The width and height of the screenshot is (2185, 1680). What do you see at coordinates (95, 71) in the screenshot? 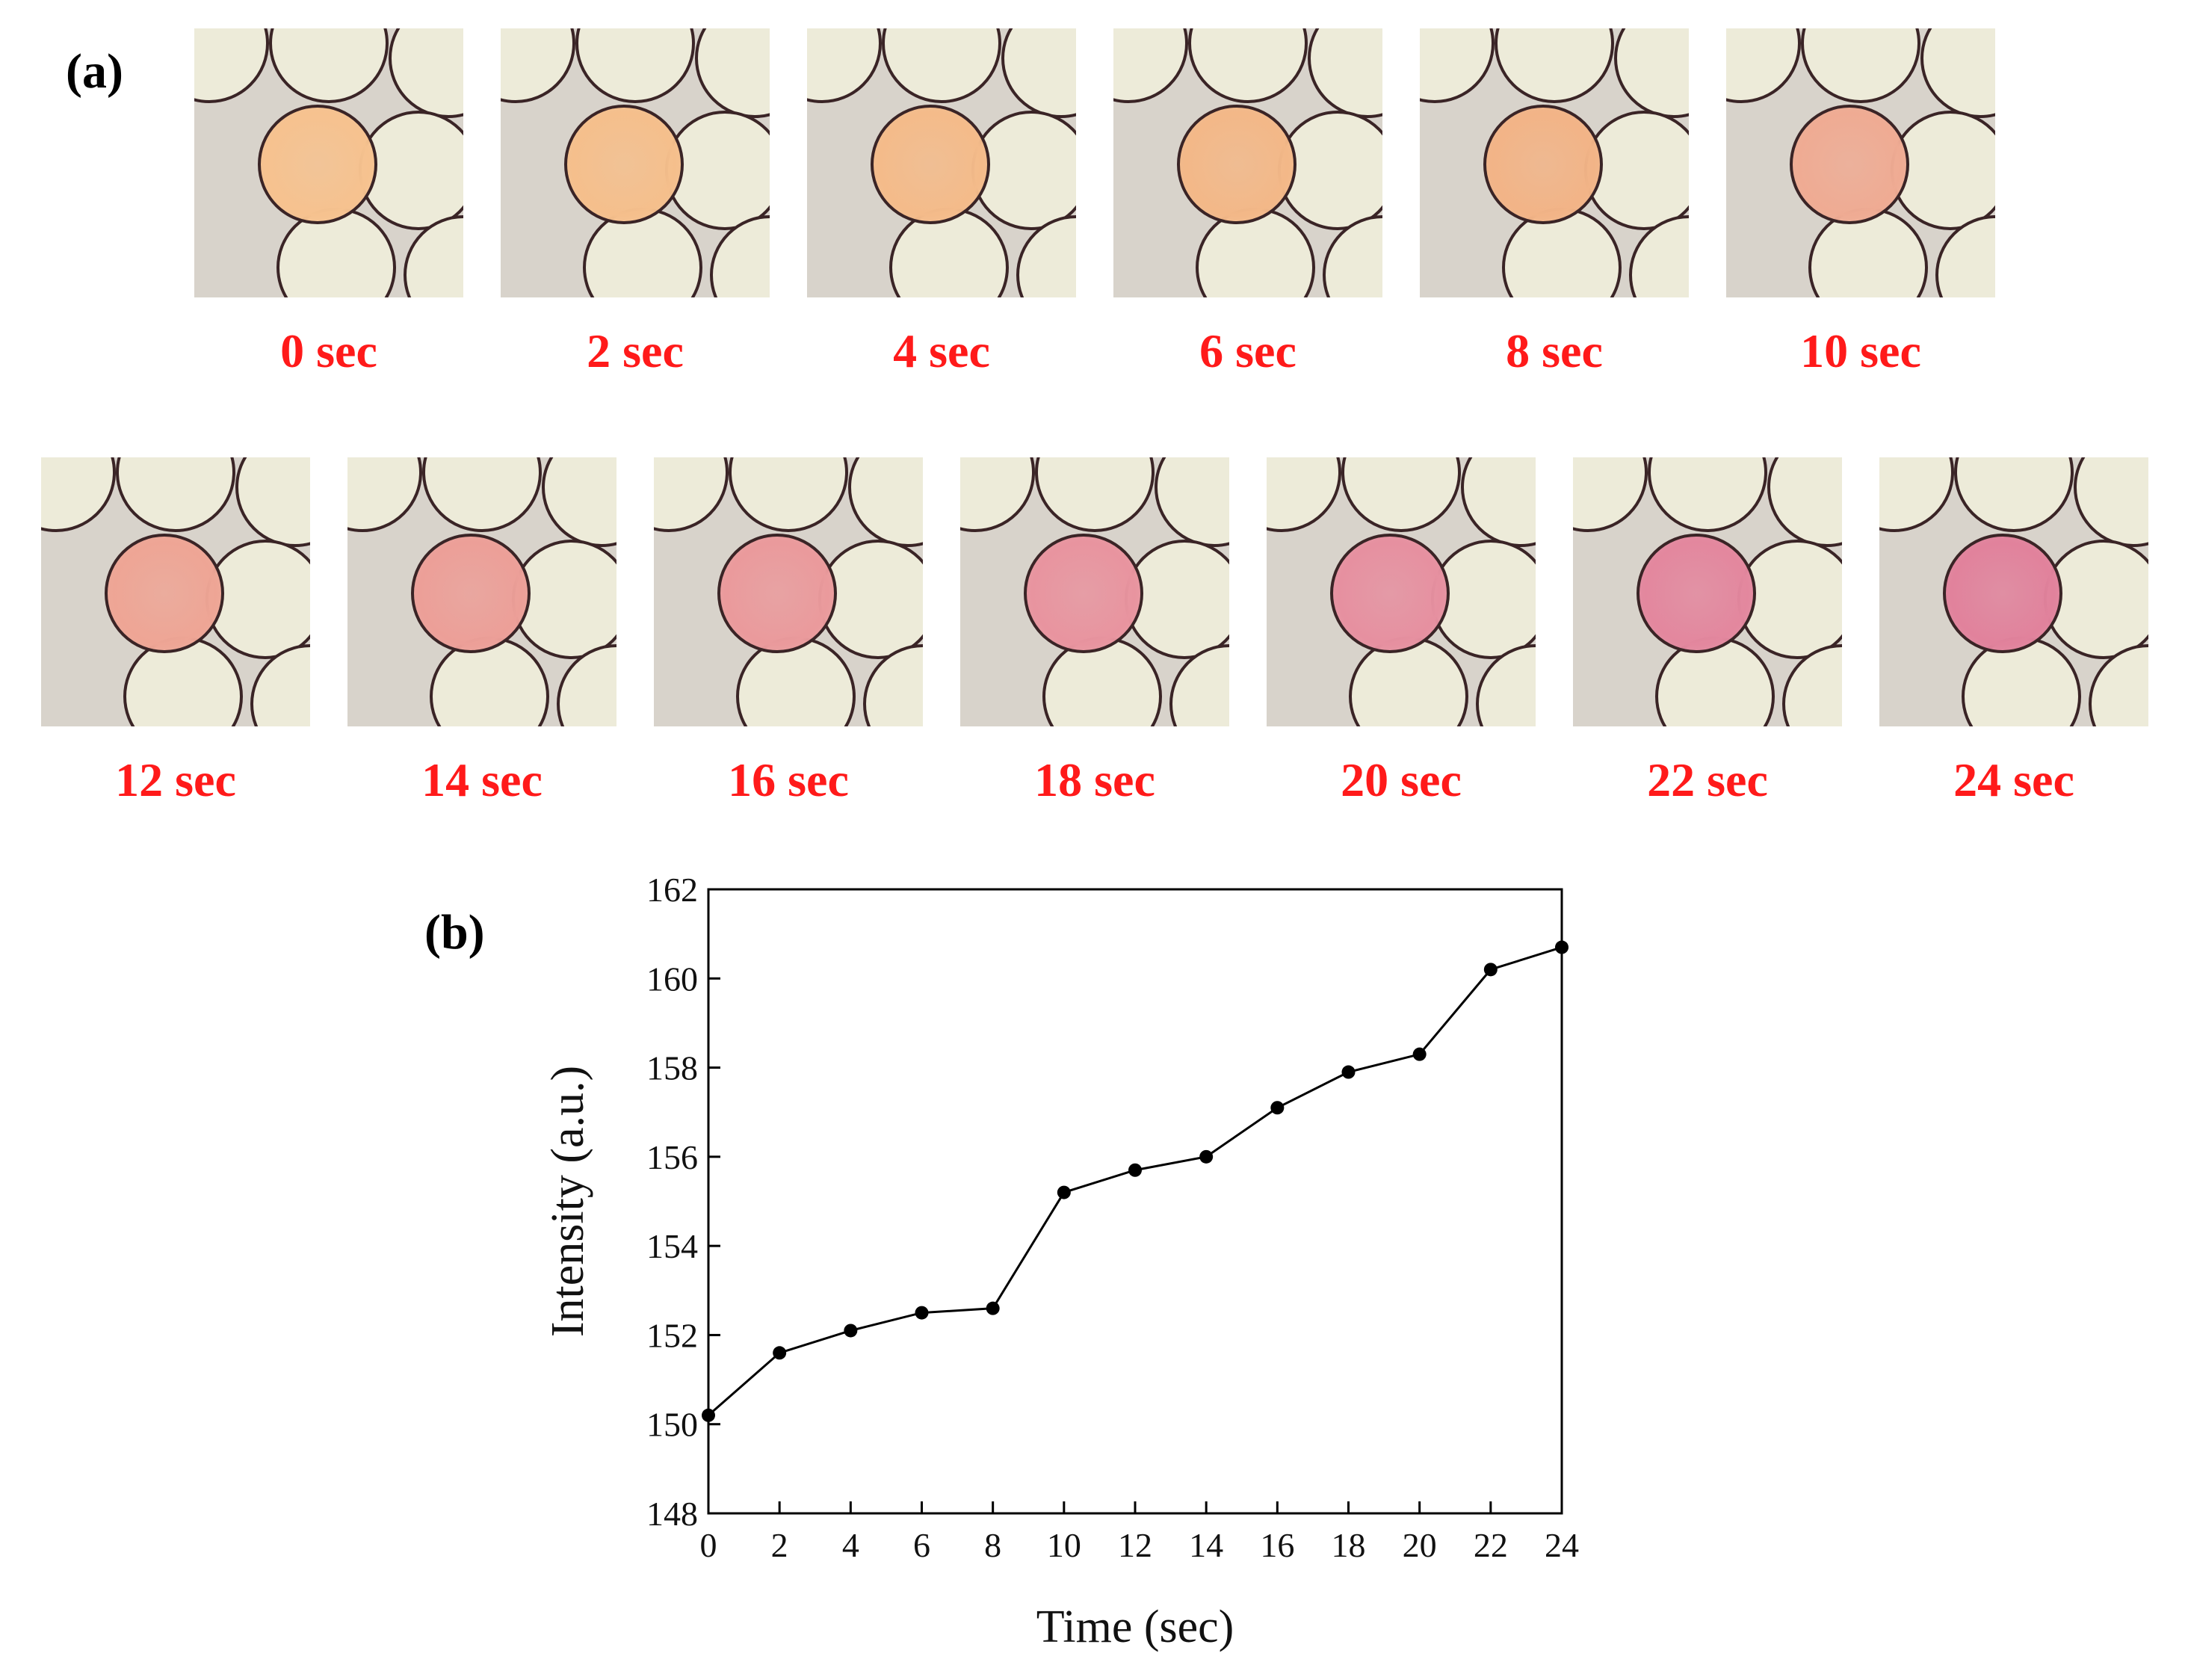
I see `panel-a-label: (a)` at bounding box center [95, 71].